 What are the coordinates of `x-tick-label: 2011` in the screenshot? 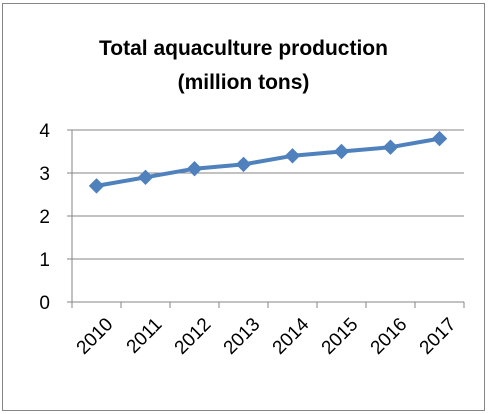 It's located at (145, 336).